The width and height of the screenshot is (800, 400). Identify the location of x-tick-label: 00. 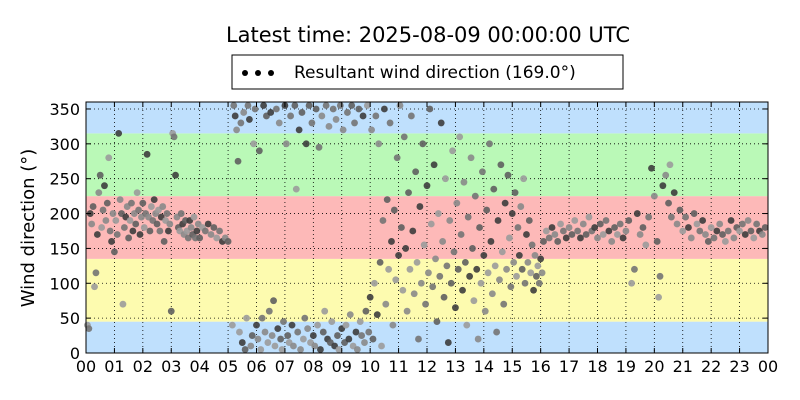
(768, 366).